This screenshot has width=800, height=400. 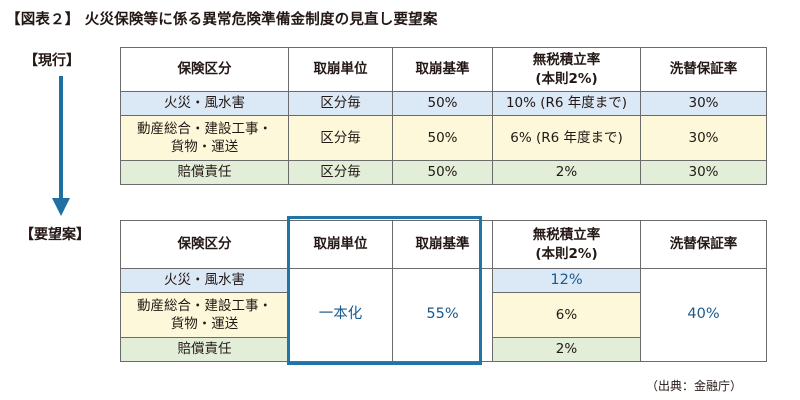 I want to click on cell-guarantee-unified: 40%, so click(x=703, y=315).